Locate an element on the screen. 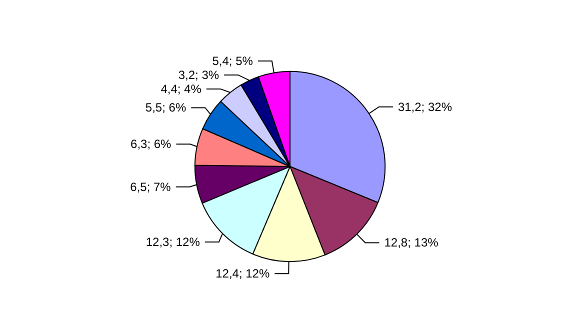 The width and height of the screenshot is (580, 333). data-label: 31,2; 32% is located at coordinates (425, 107).